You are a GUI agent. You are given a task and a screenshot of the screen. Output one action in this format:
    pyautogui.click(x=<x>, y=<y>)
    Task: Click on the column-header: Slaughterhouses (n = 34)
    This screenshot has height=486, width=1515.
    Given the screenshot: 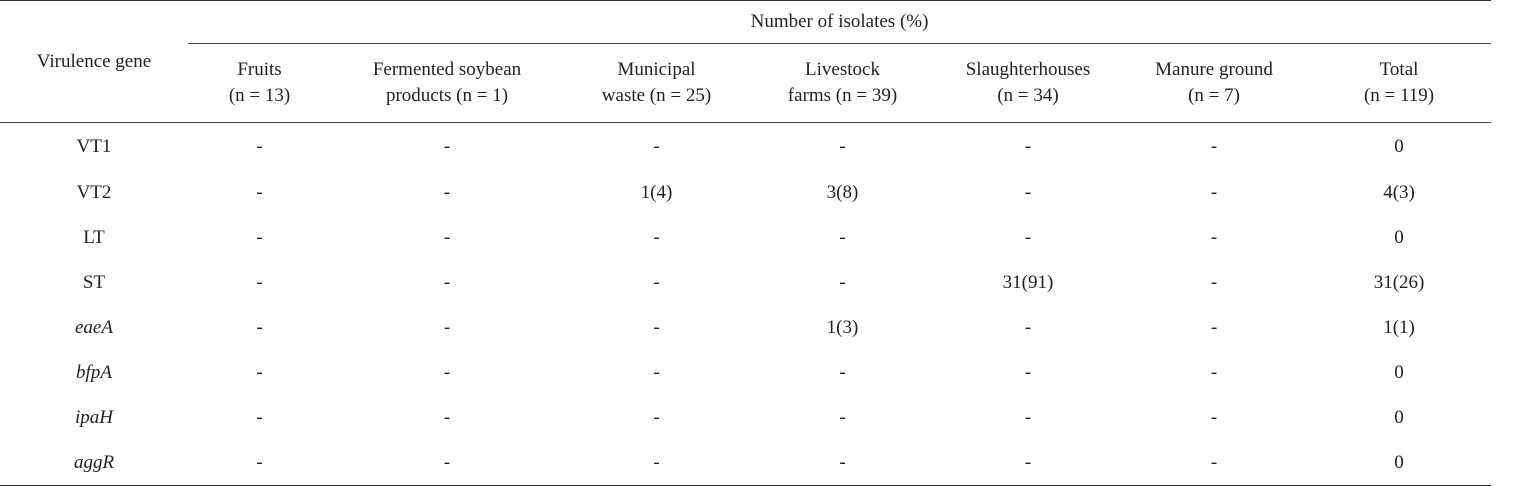 What is the action you would take?
    pyautogui.click(x=1028, y=83)
    